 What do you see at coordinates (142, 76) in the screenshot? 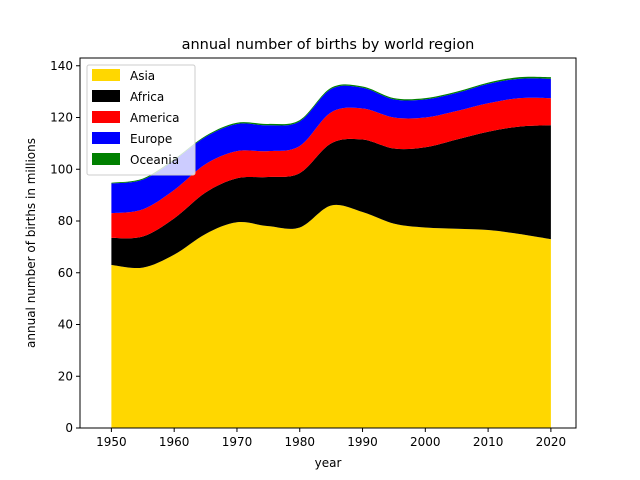
I see `legend-label-asia: Asia` at bounding box center [142, 76].